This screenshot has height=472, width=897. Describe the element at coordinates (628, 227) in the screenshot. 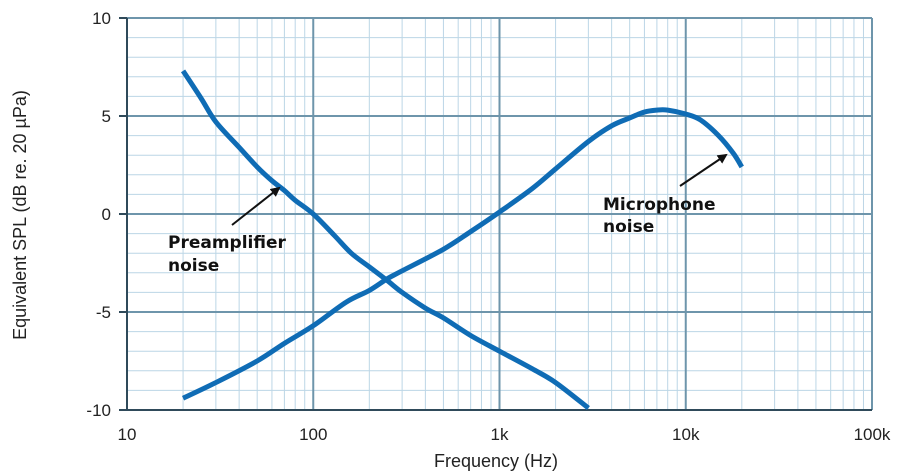

I see `annotation-microphone-line2: noise` at that location.